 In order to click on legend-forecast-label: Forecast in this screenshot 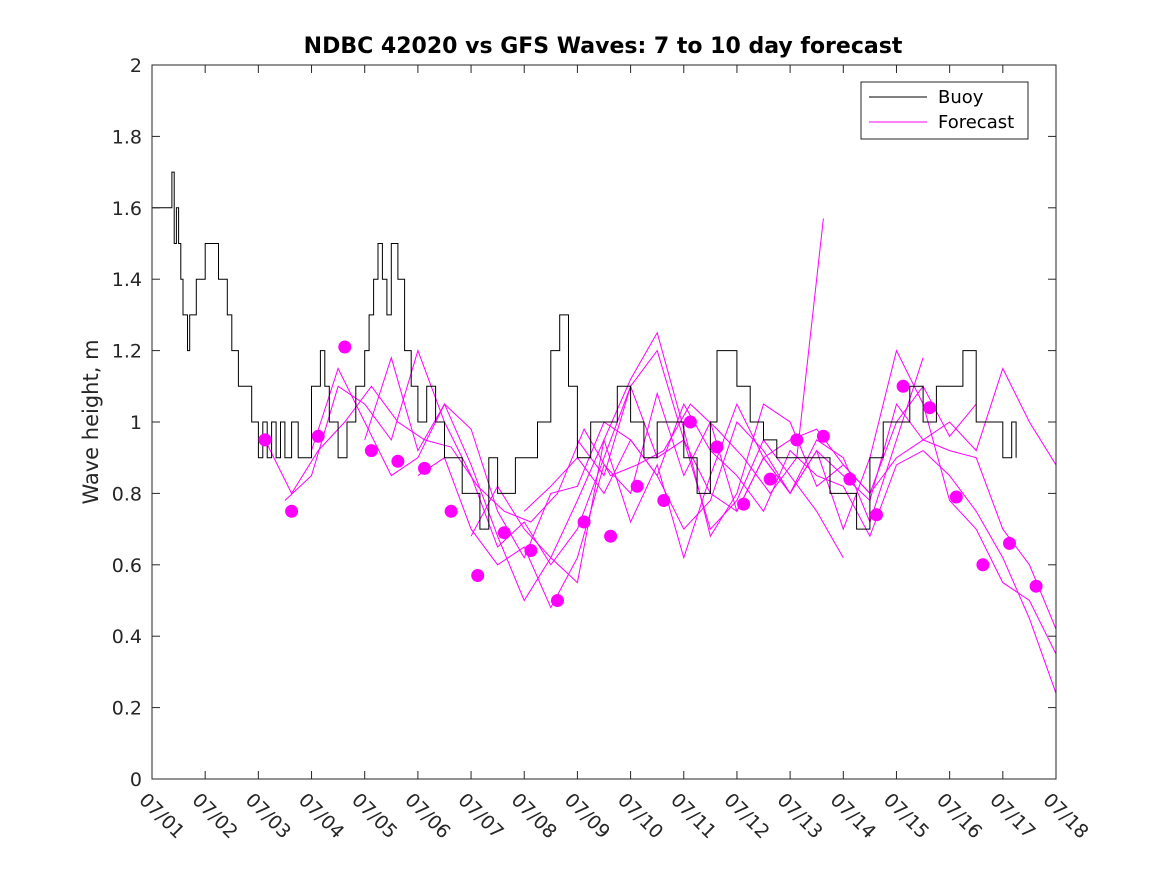, I will do `click(976, 122)`.